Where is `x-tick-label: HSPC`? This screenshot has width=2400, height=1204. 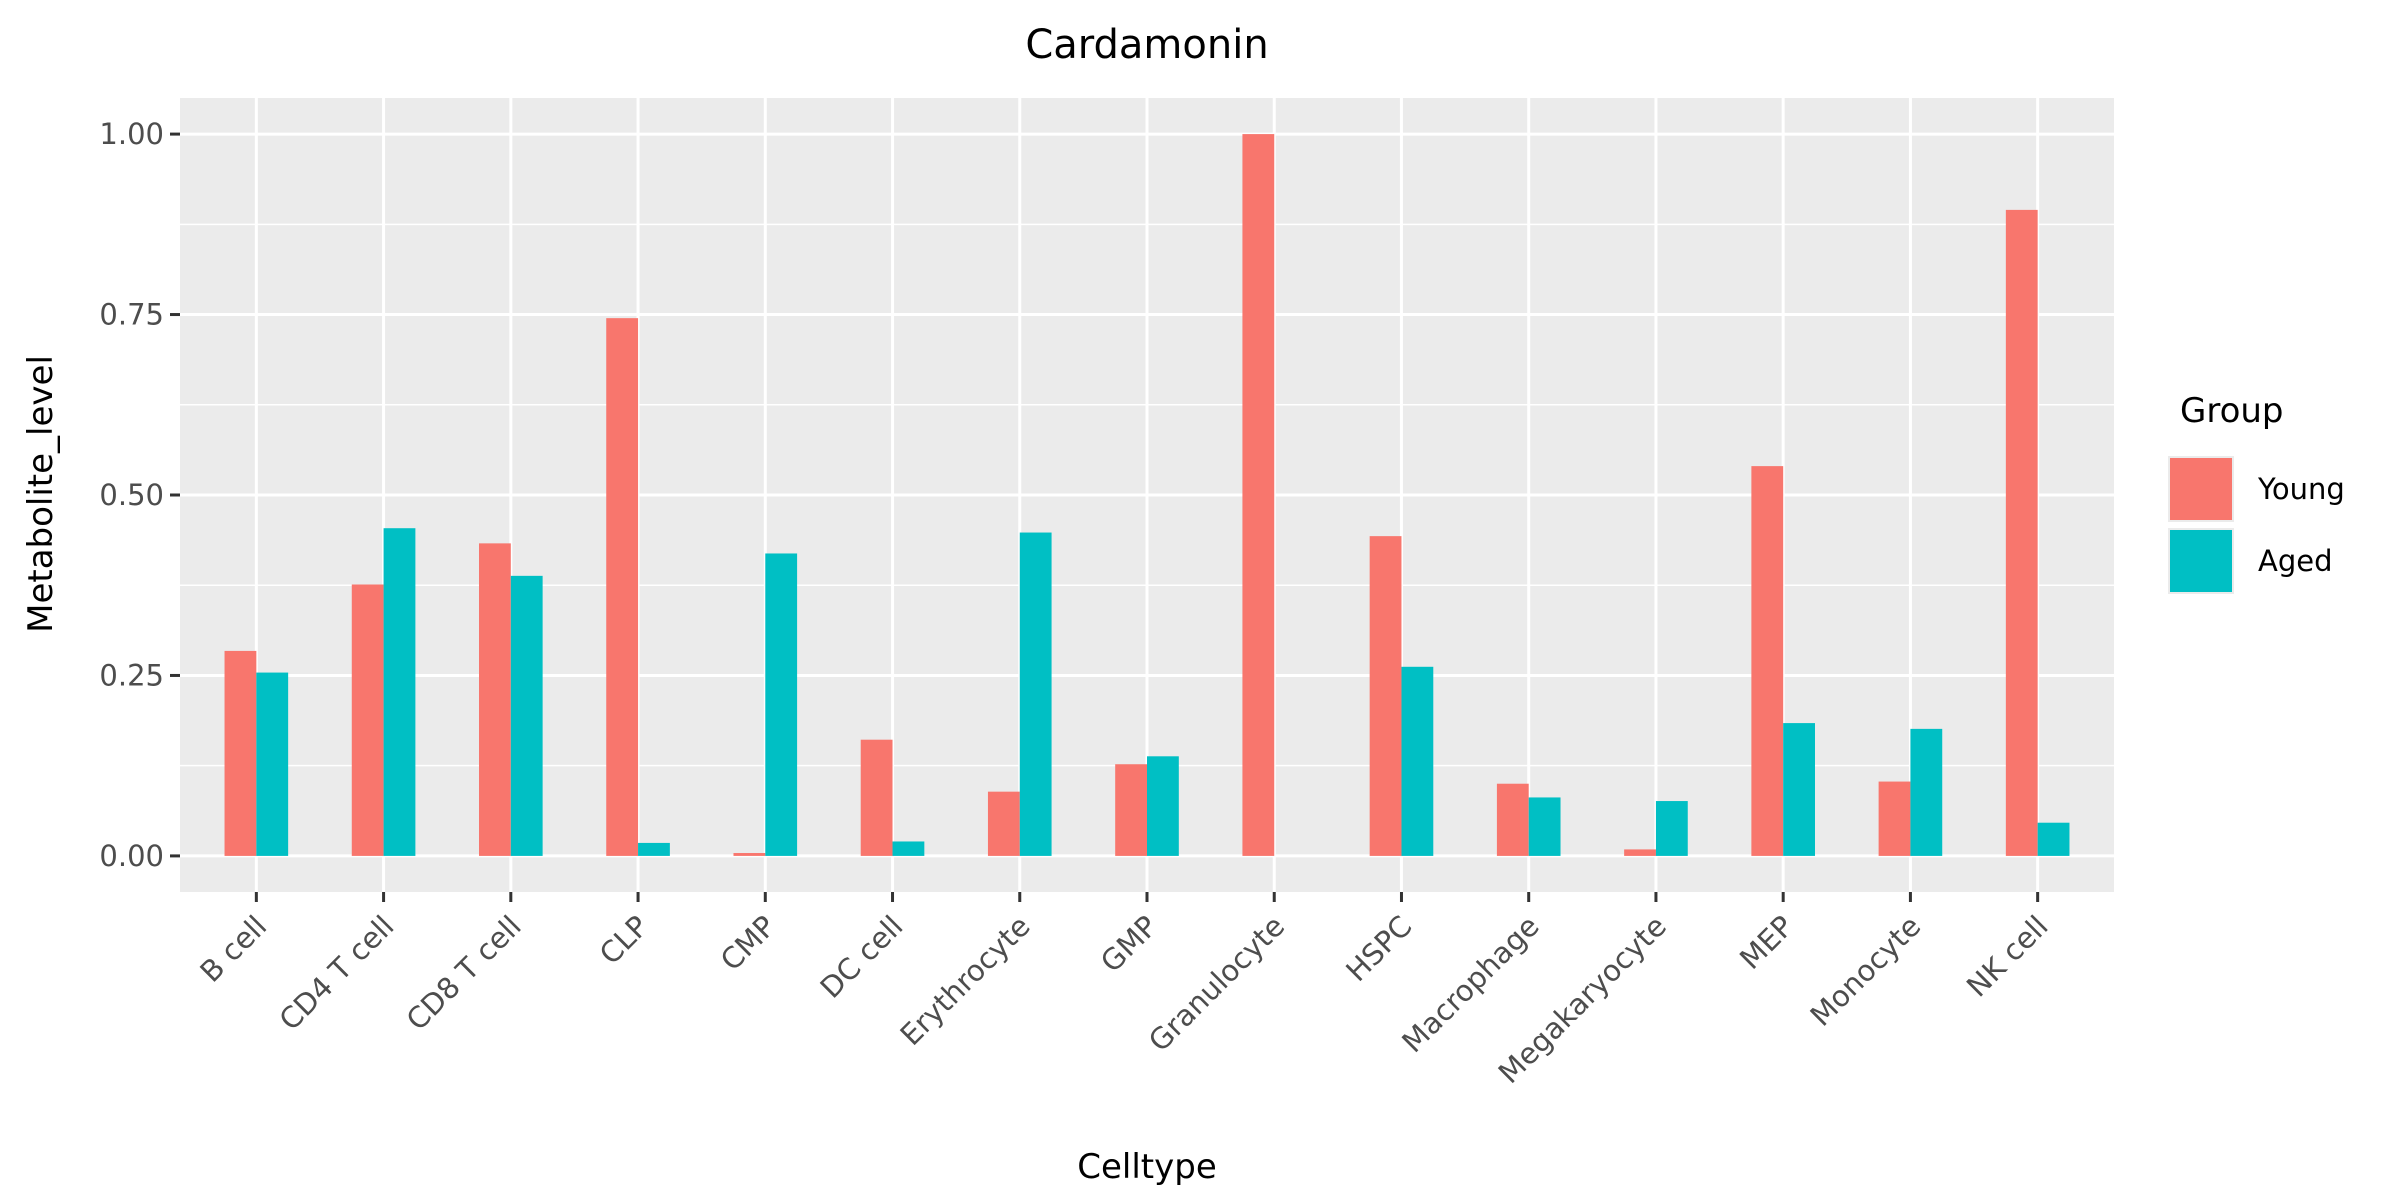
x-tick-label: HSPC is located at coordinates (1378, 948).